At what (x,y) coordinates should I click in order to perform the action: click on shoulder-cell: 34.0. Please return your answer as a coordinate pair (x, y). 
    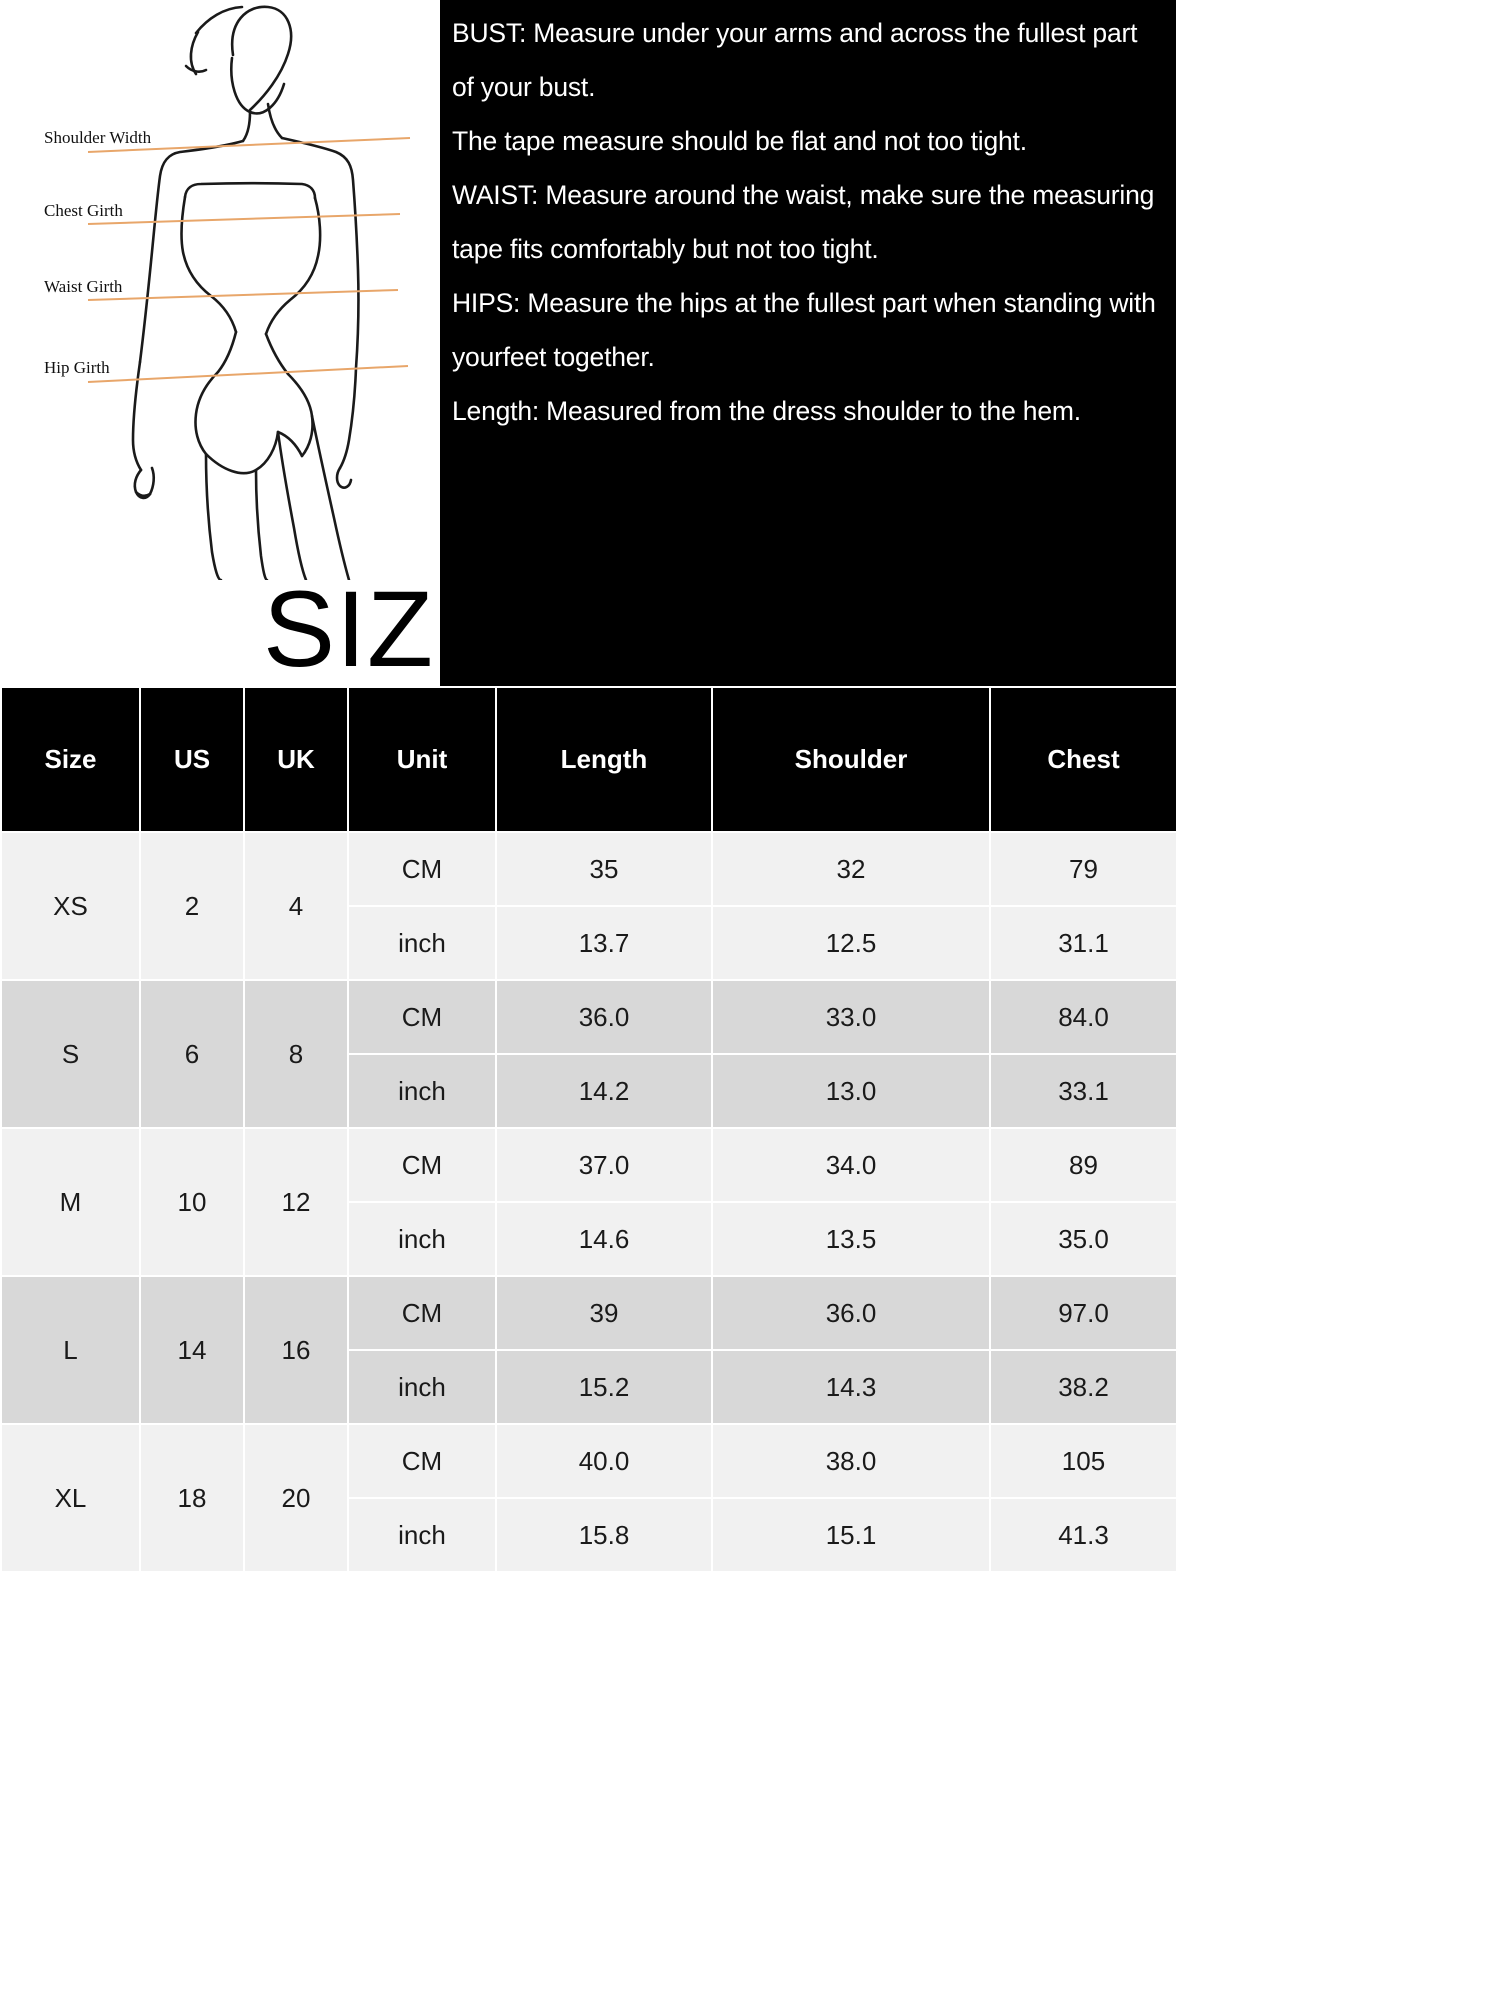
    Looking at the image, I should click on (851, 1165).